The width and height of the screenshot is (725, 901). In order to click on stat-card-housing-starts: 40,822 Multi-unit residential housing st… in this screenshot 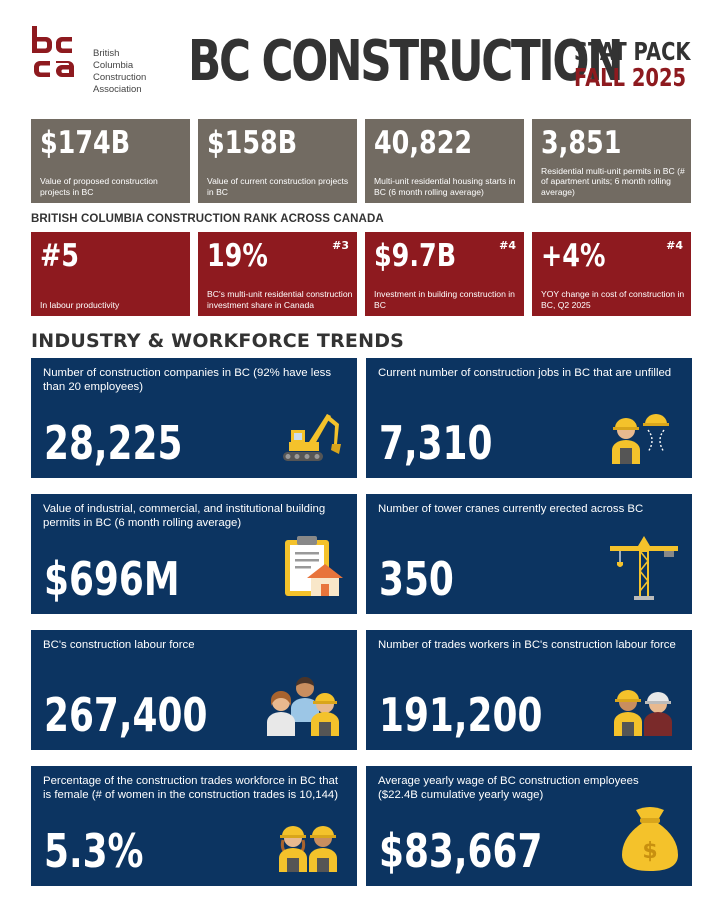, I will do `click(444, 161)`.